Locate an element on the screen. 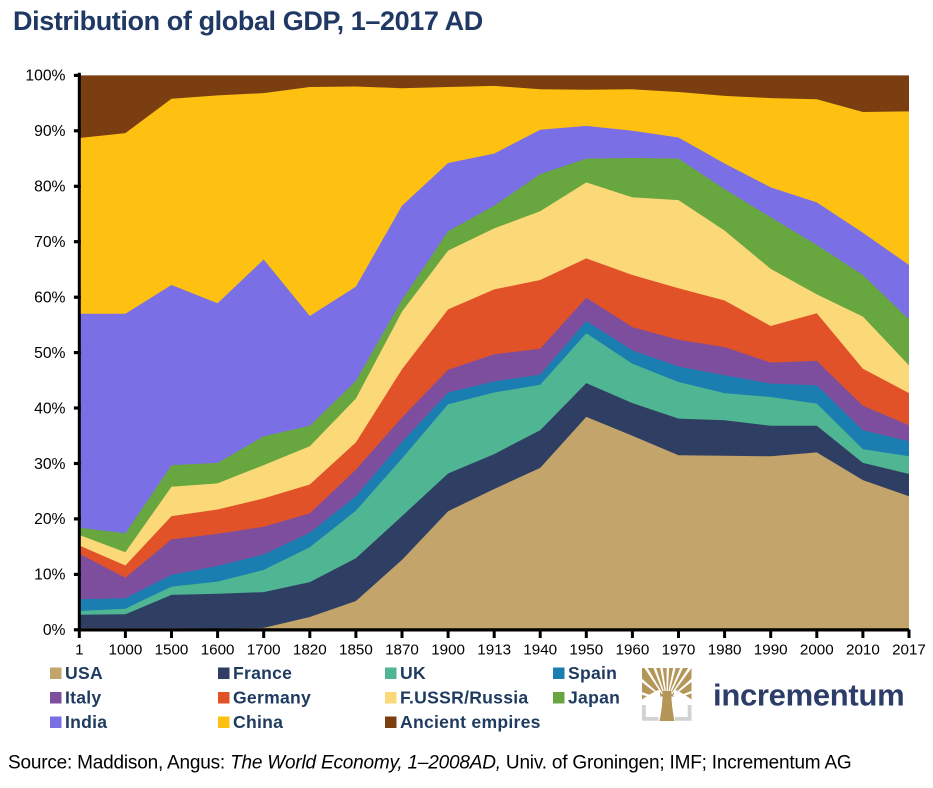 This screenshot has height=788, width=933. svg-text: France is located at coordinates (262, 673).